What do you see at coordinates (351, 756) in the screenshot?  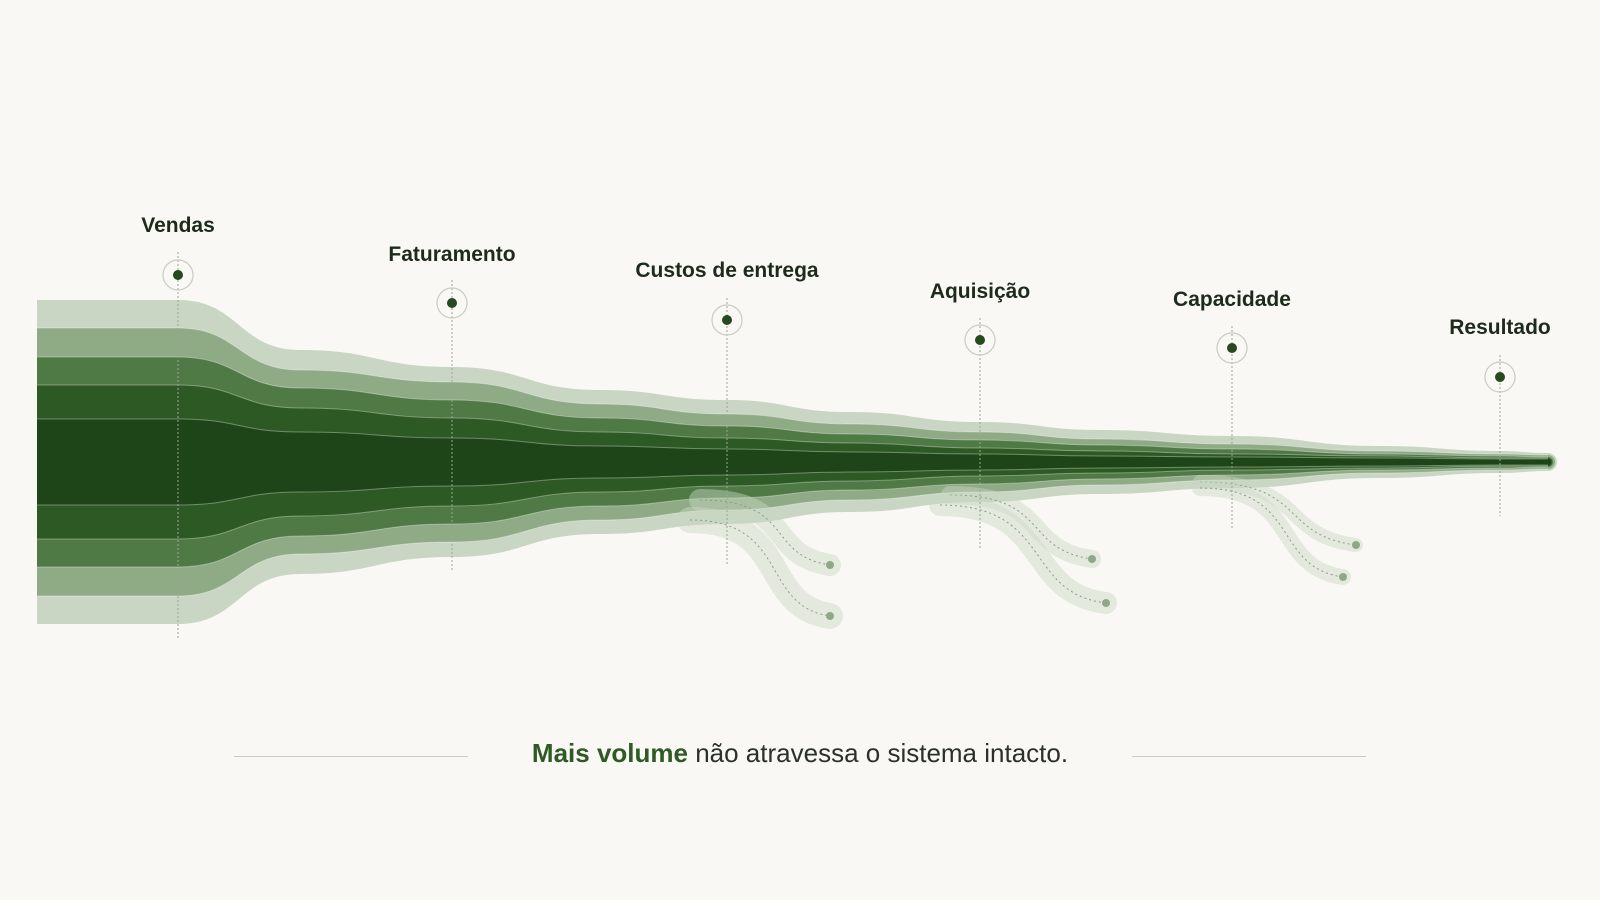 I see `tagline-rule-left` at bounding box center [351, 756].